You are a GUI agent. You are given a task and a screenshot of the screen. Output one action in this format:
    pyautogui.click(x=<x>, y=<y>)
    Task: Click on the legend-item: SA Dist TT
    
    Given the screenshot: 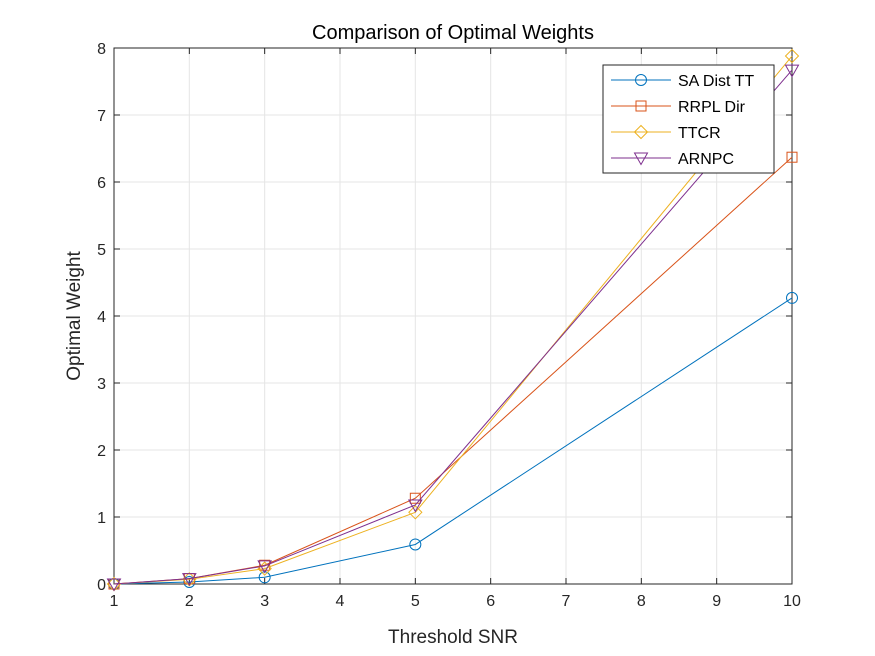 What is the action you would take?
    pyautogui.click(x=682, y=81)
    